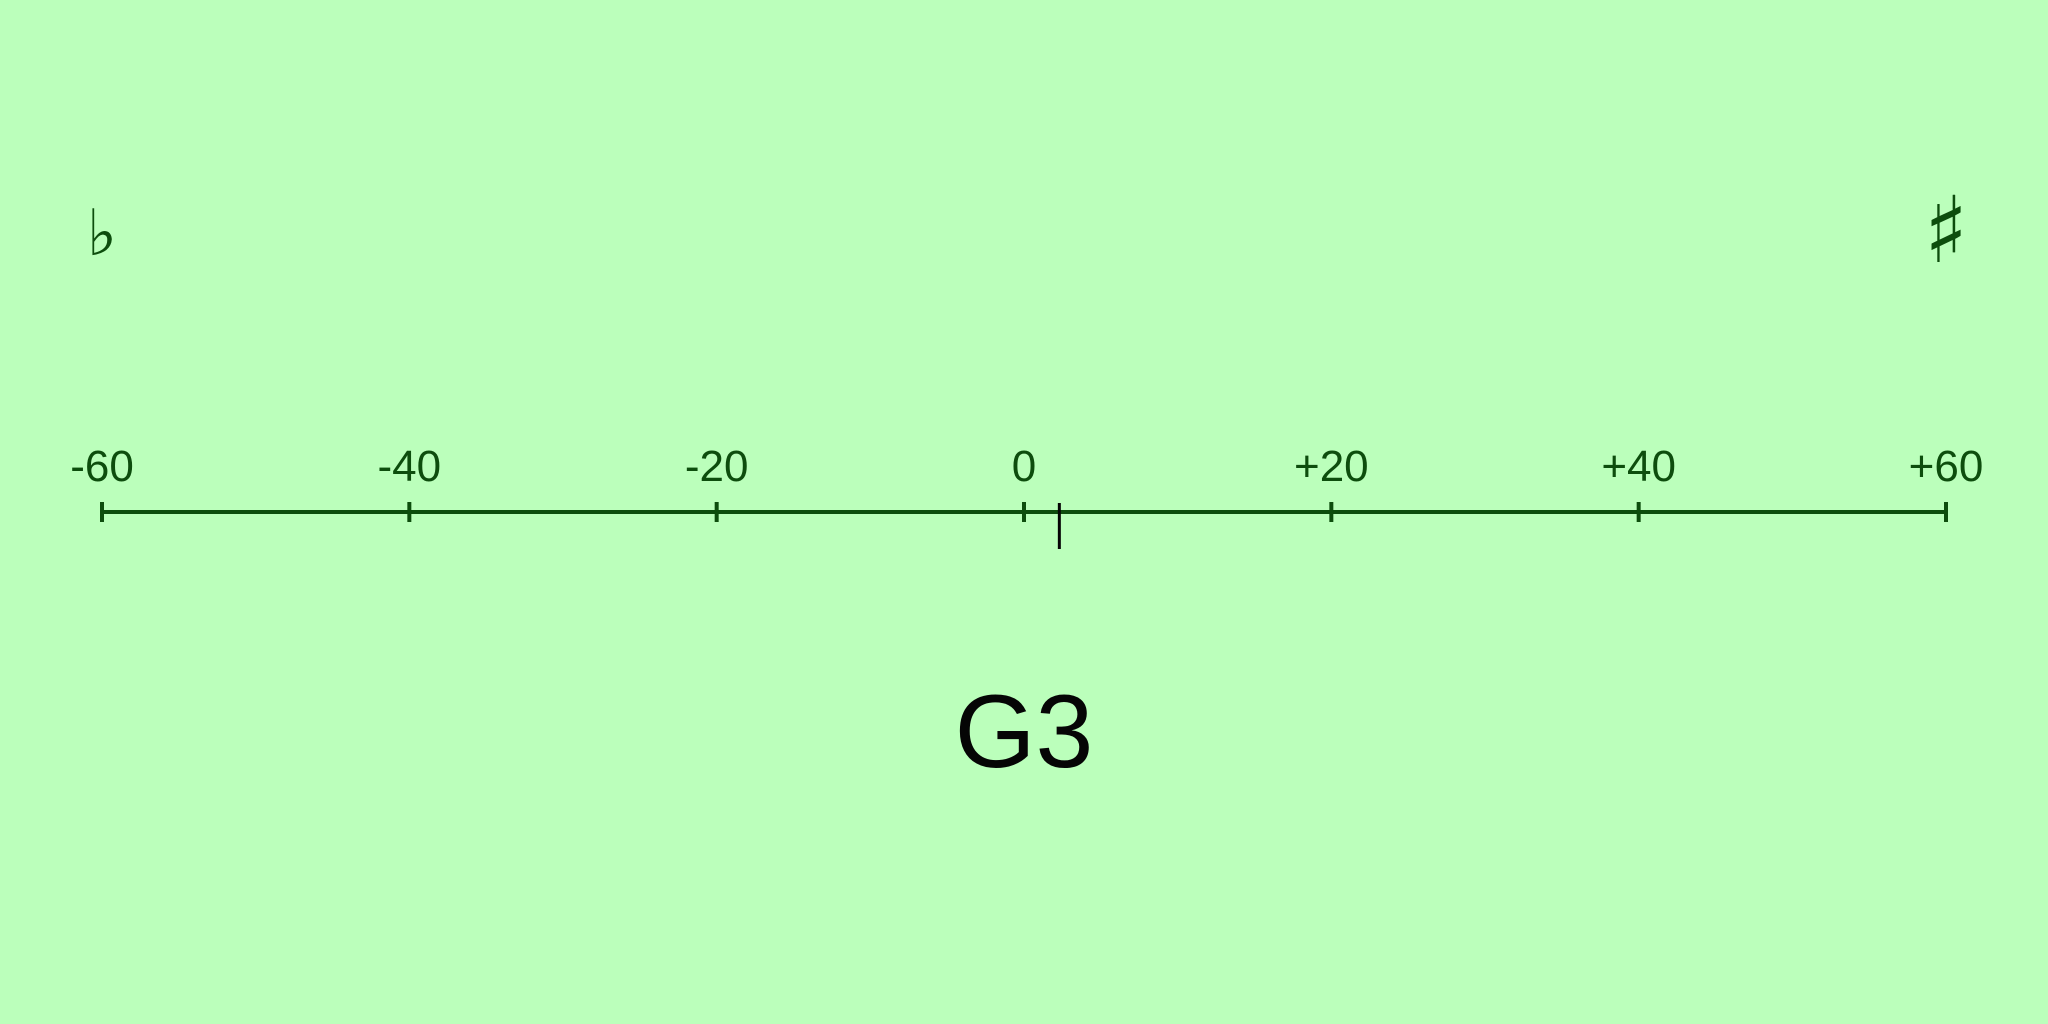 The width and height of the screenshot is (2048, 1024). I want to click on scale-tick-label: -20, so click(717, 466).